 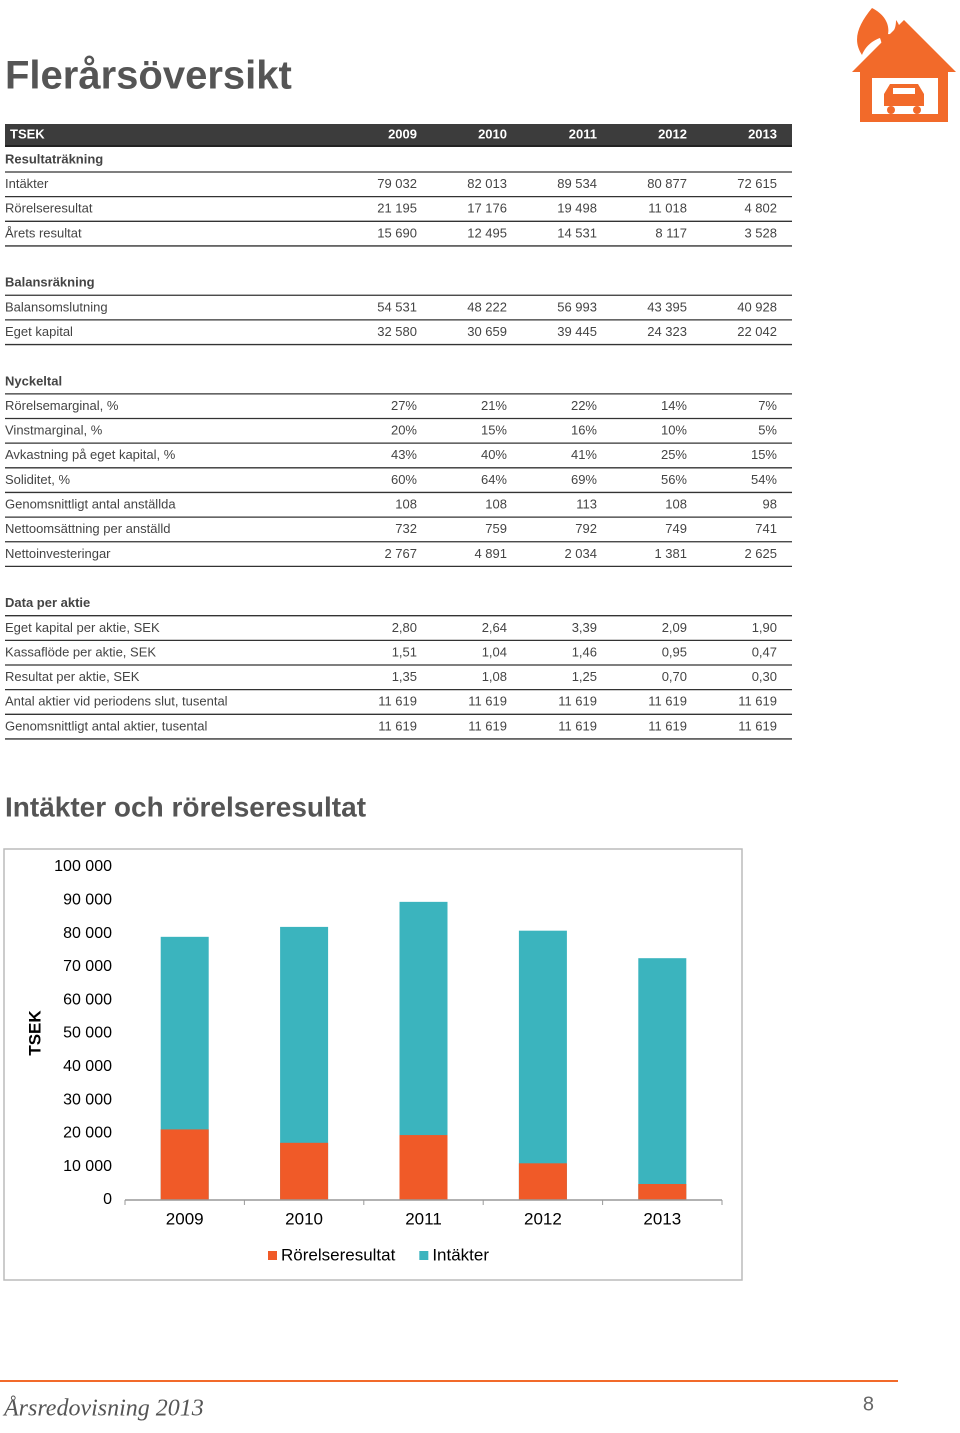 I want to click on cell-value: 5%, so click(x=767, y=430).